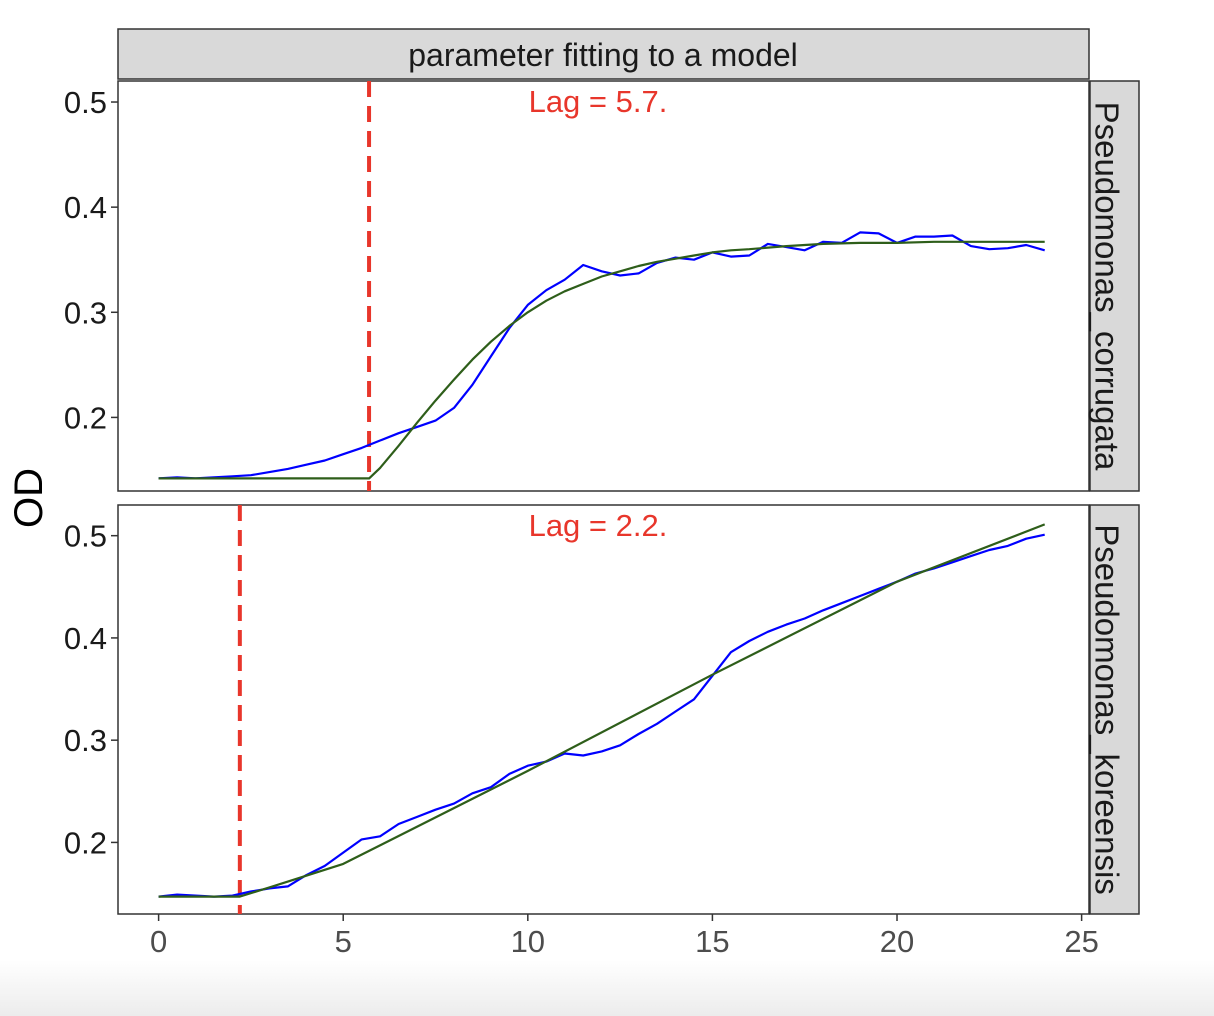 This screenshot has width=1214, height=1016. I want to click on lag-annotation: Lag = 2.2., so click(598, 525).